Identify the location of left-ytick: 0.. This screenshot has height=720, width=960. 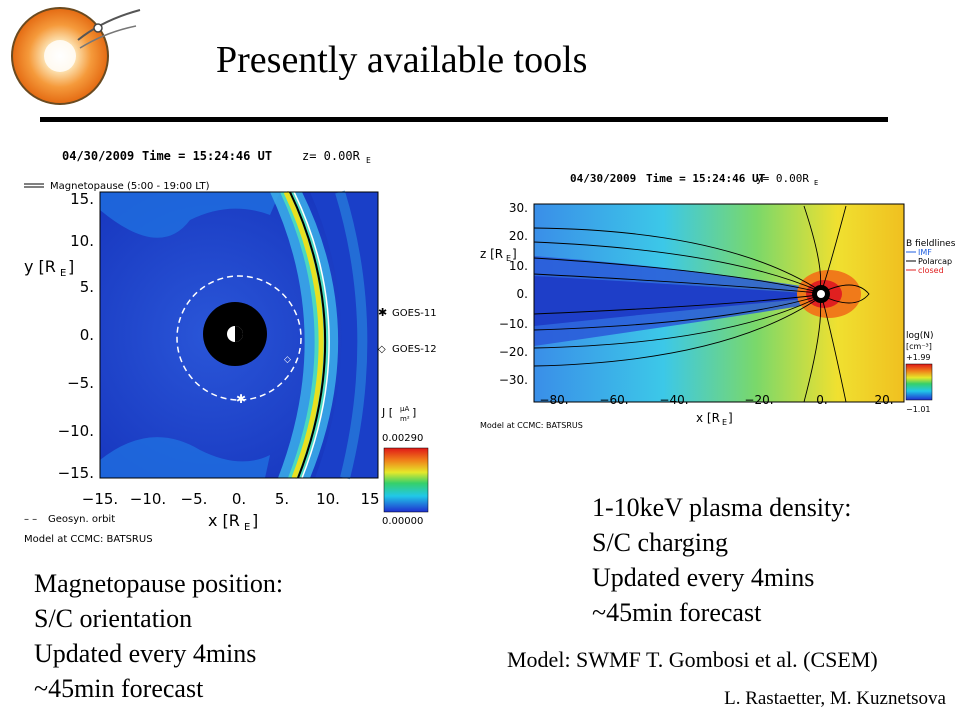
(87, 335).